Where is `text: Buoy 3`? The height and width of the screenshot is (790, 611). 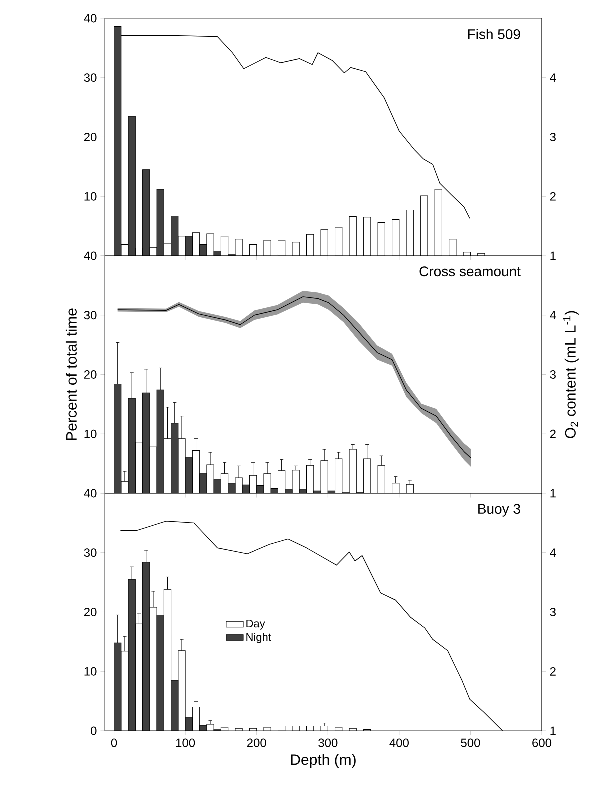 text: Buoy 3 is located at coordinates (499, 510).